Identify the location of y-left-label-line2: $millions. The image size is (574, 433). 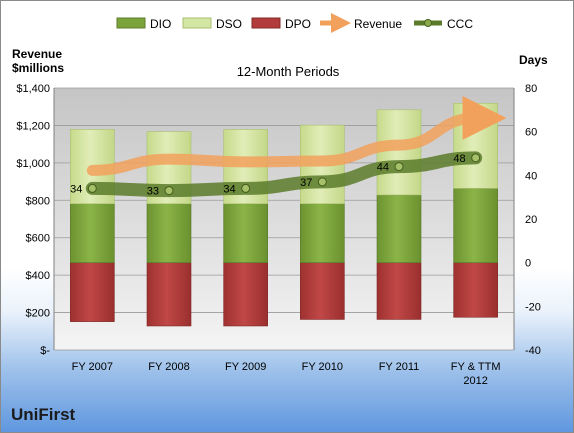
(38, 68).